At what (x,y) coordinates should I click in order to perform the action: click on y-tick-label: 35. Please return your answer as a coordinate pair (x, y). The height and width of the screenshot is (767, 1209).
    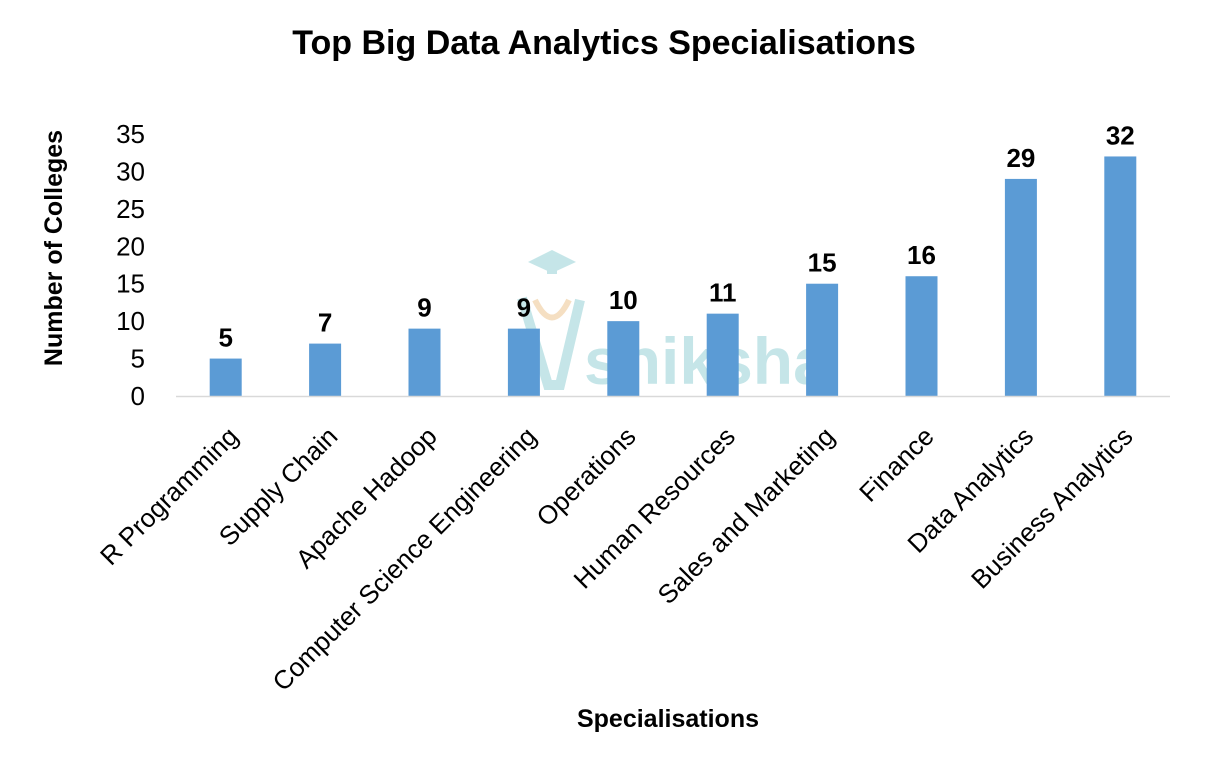
    Looking at the image, I should click on (130, 134).